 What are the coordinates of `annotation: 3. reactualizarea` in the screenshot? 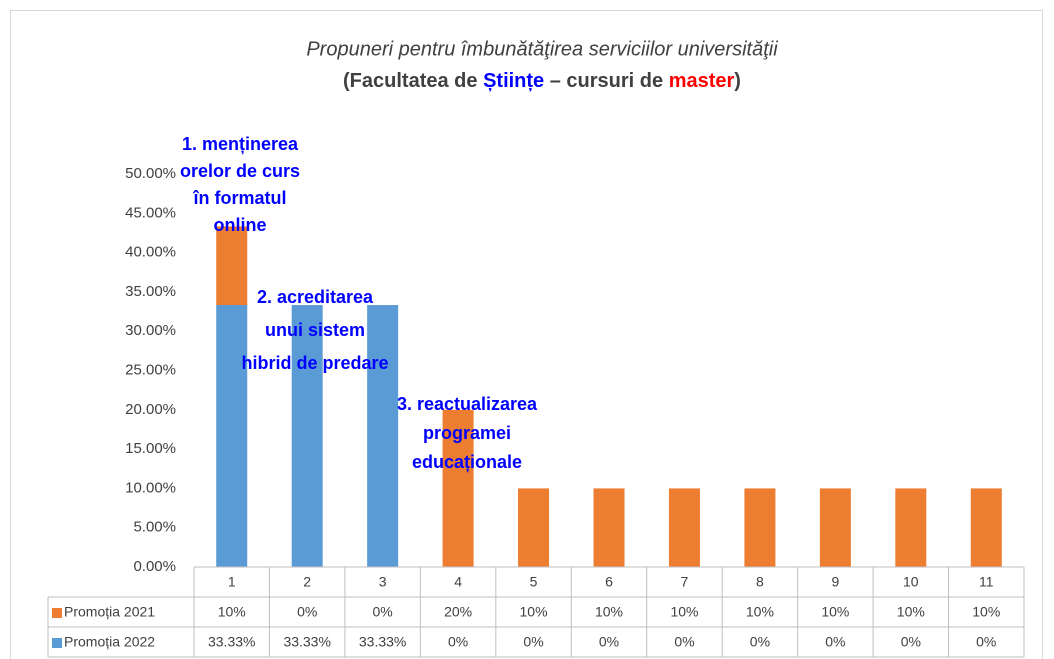 It's located at (467, 404).